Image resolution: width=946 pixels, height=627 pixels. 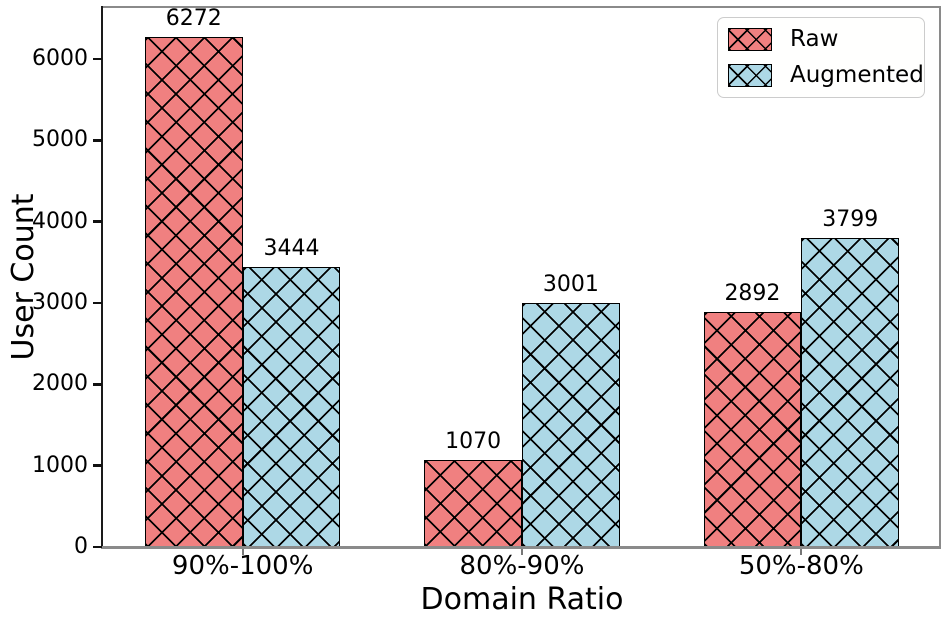 What do you see at coordinates (940, 277) in the screenshot?
I see `axis-spine-right` at bounding box center [940, 277].